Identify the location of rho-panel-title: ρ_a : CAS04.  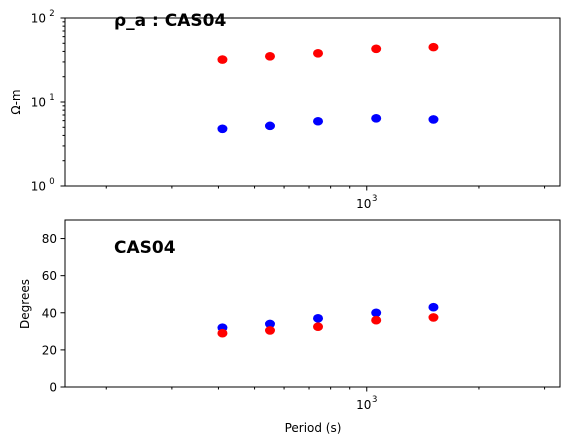
(170, 21).